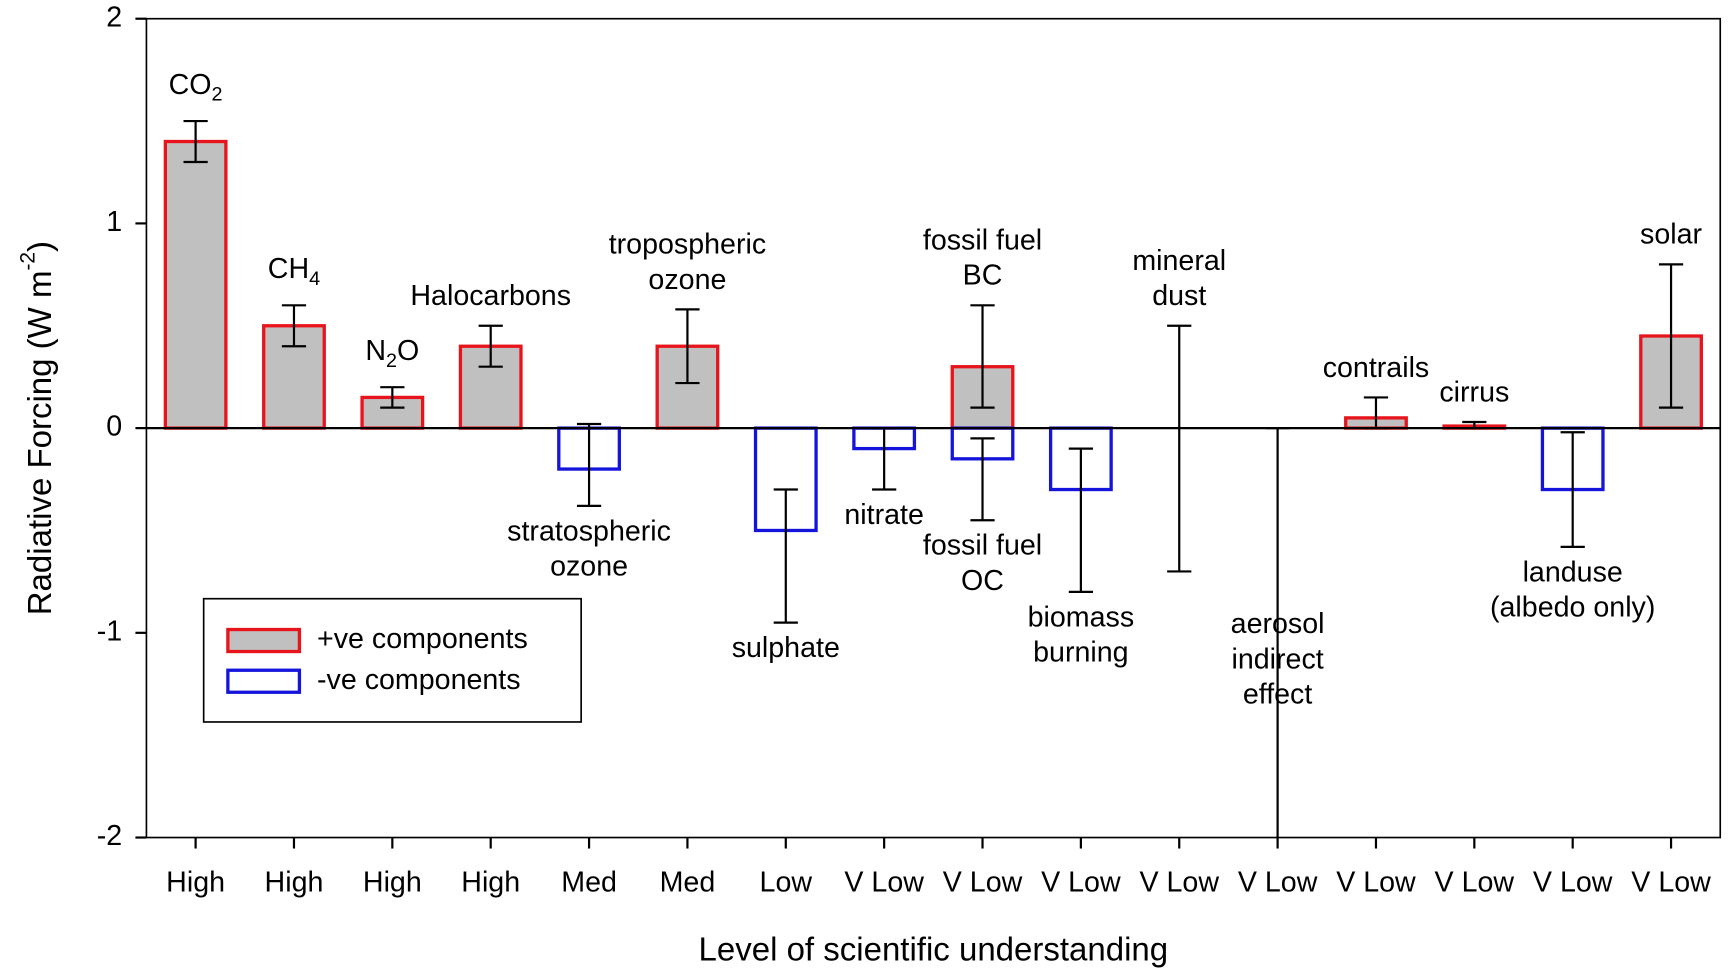  I want to click on y-axis-label: Radiative Forcing (W m-2), so click(36, 428).